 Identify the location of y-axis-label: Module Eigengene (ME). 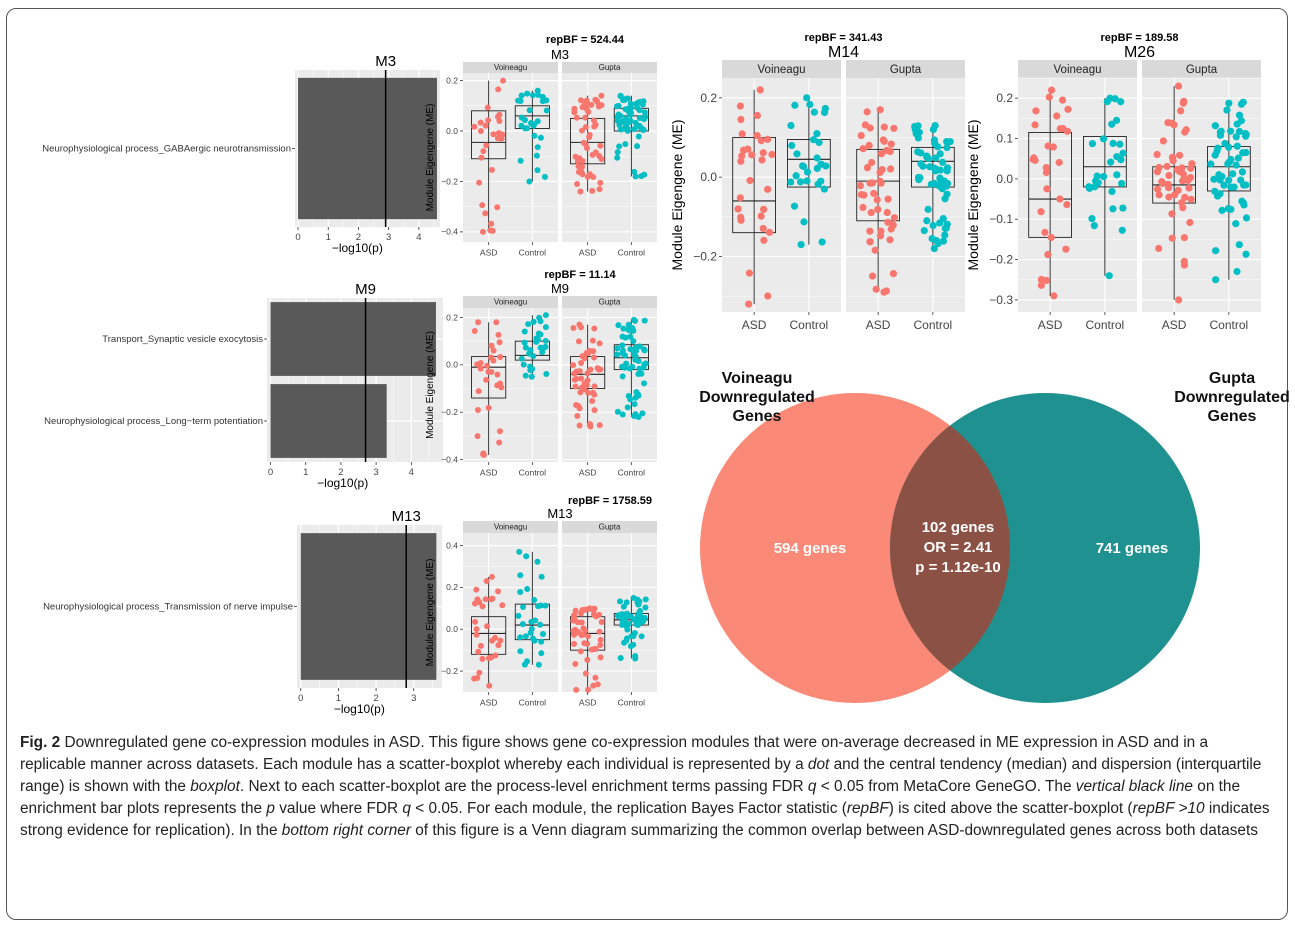
(430, 385).